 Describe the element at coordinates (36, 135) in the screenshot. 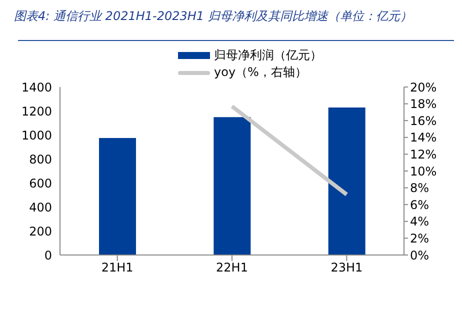

I see `y-tick-label: 1000` at that location.